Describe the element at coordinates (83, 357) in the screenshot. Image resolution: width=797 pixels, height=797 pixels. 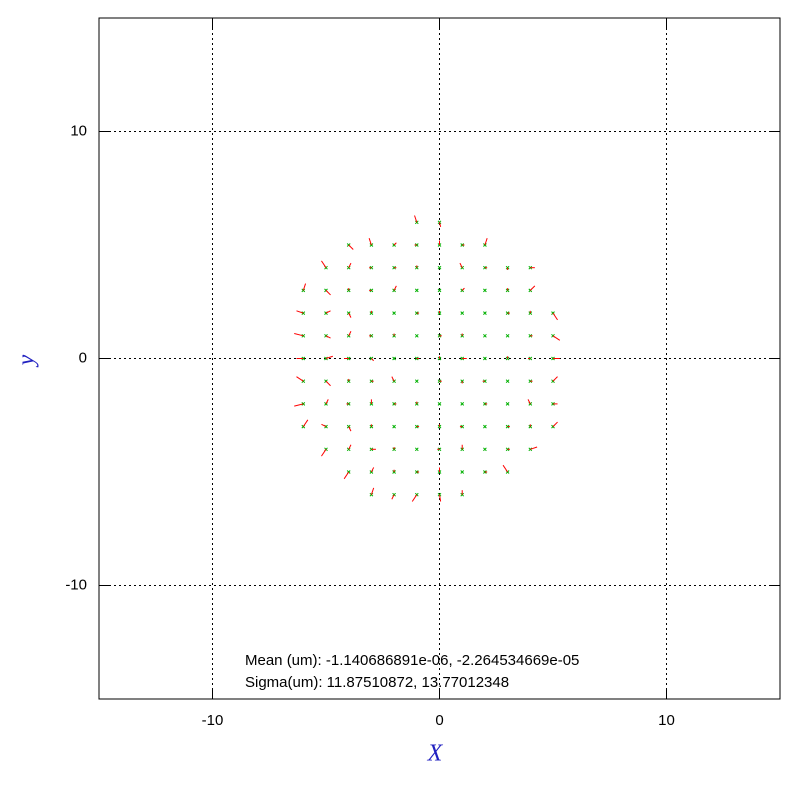
I see `y-tick-label: 0` at that location.